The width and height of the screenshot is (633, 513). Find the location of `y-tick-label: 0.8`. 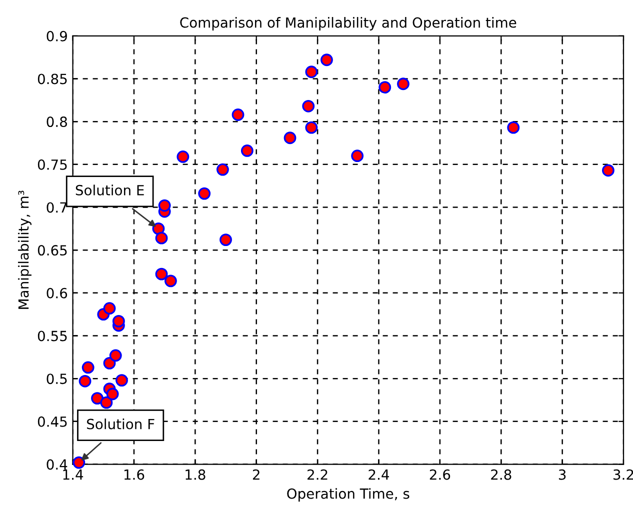

y-tick-label: 0.8 is located at coordinates (56, 122).